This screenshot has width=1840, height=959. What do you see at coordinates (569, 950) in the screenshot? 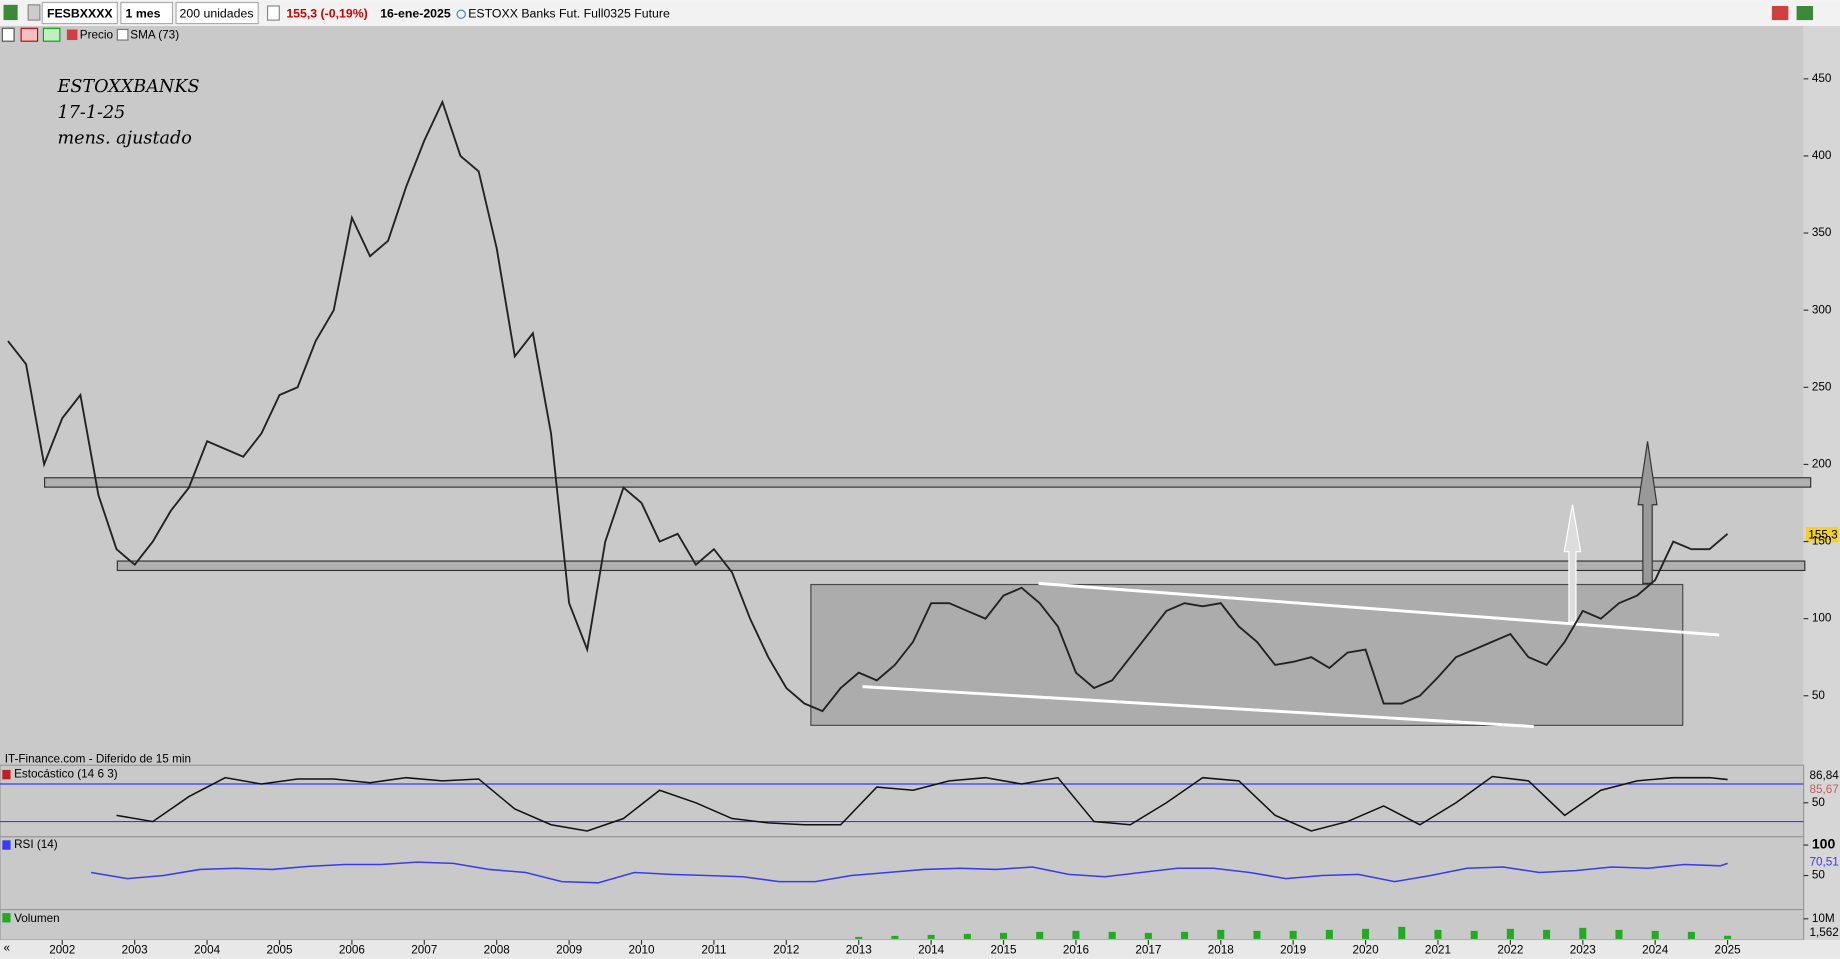
I see `x-tick-label: 2009` at bounding box center [569, 950].